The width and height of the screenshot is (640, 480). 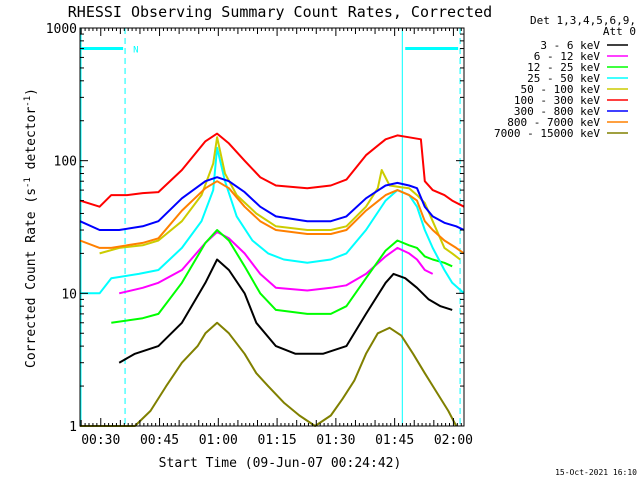 I want to click on legend-header: Att 0, so click(x=619, y=31).